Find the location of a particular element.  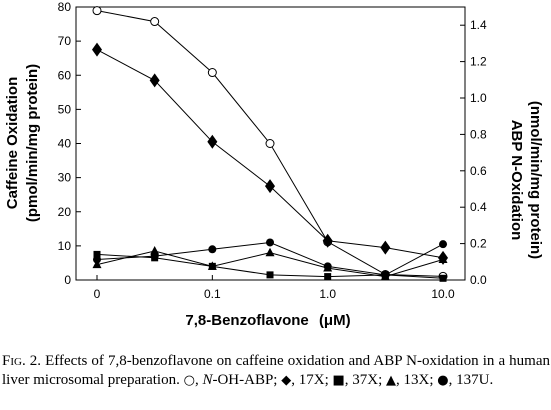

series-line is located at coordinates (270, 258).